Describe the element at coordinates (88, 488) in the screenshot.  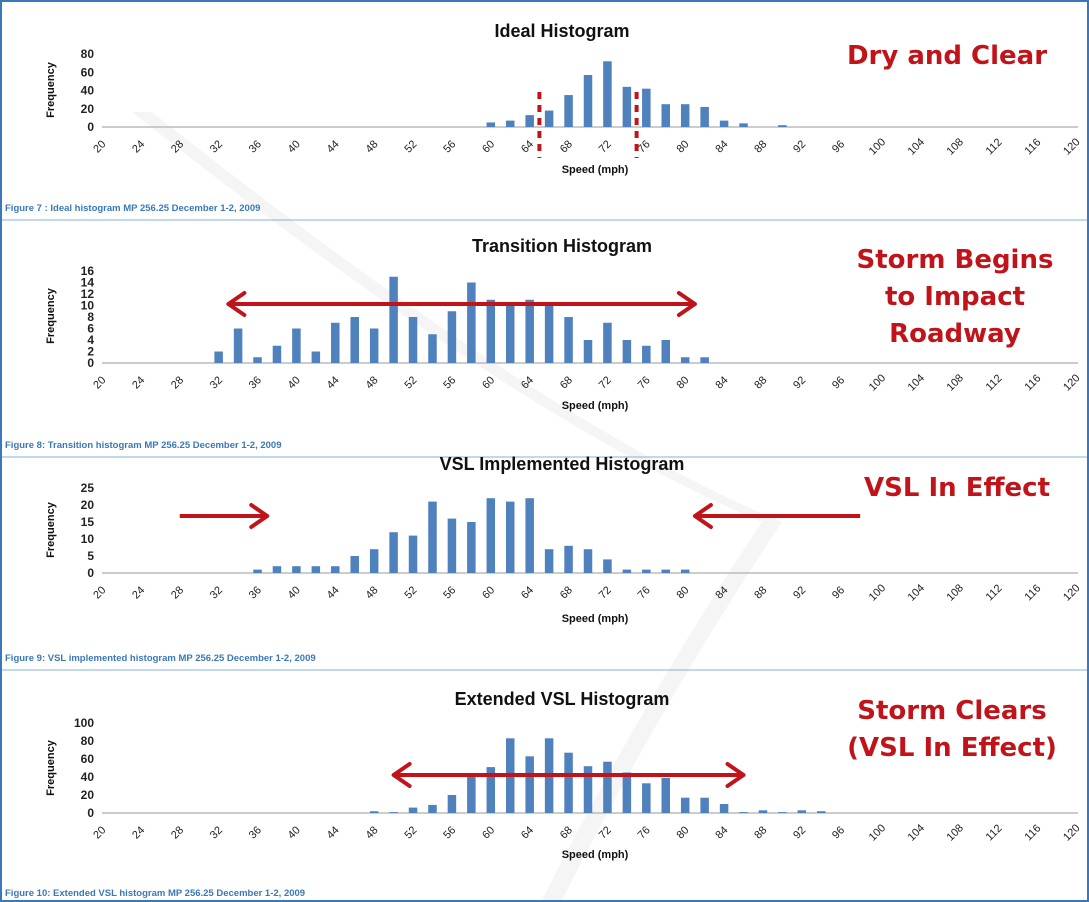
I see `y-tick-label: 25` at that location.